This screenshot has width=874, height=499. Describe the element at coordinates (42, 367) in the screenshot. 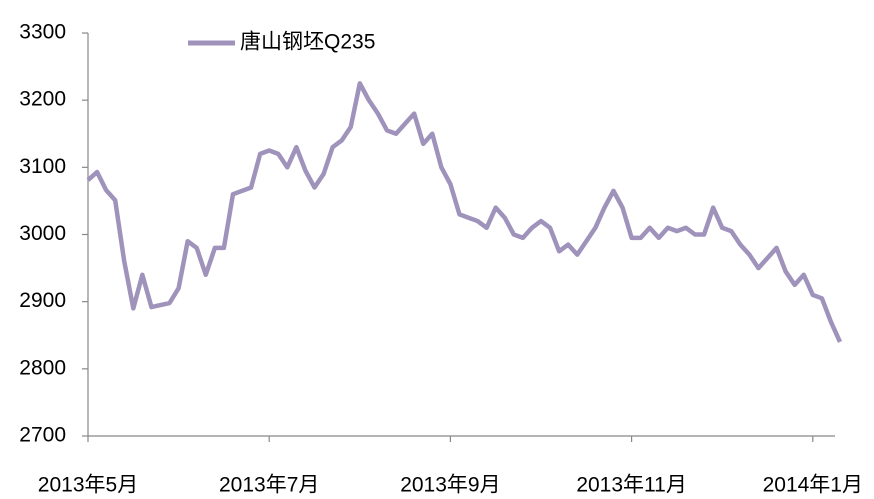

I see `y-tick-label: 2800` at that location.